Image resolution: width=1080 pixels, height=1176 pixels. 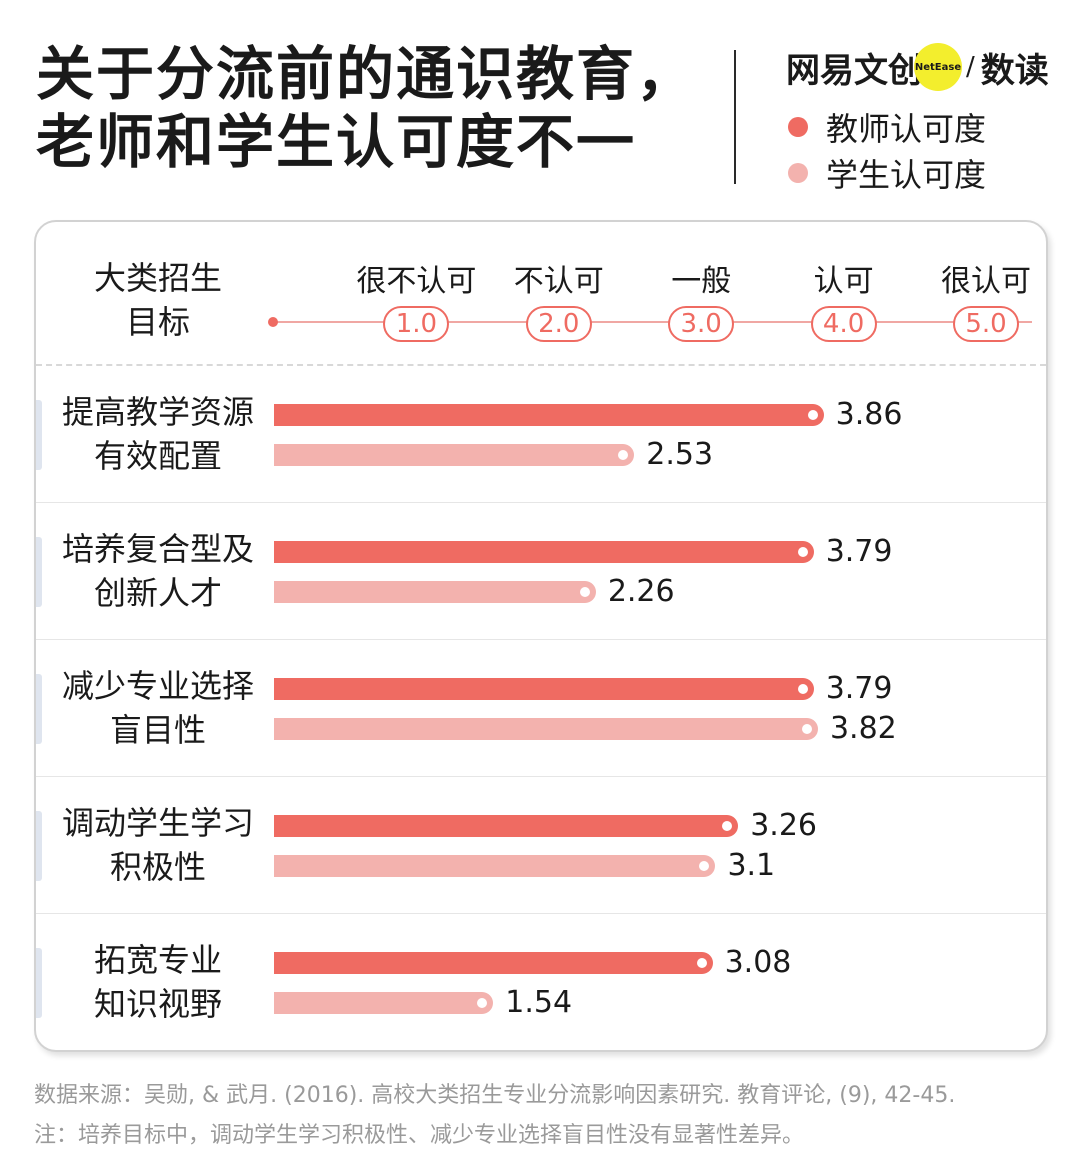 What do you see at coordinates (158, 300) in the screenshot?
I see `axis-title: 大类招生 目标` at bounding box center [158, 300].